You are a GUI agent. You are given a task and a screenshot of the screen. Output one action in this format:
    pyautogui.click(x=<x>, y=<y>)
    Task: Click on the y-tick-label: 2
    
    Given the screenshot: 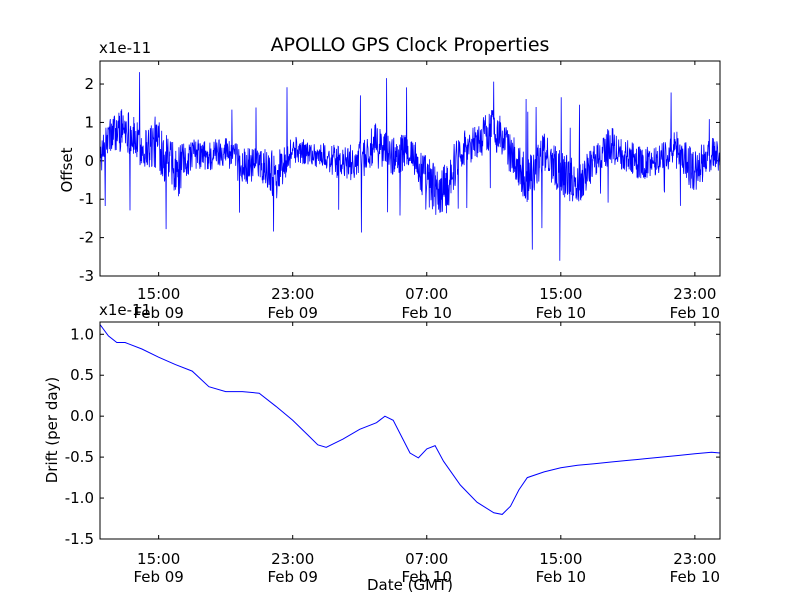 What is the action you would take?
    pyautogui.click(x=89, y=84)
    